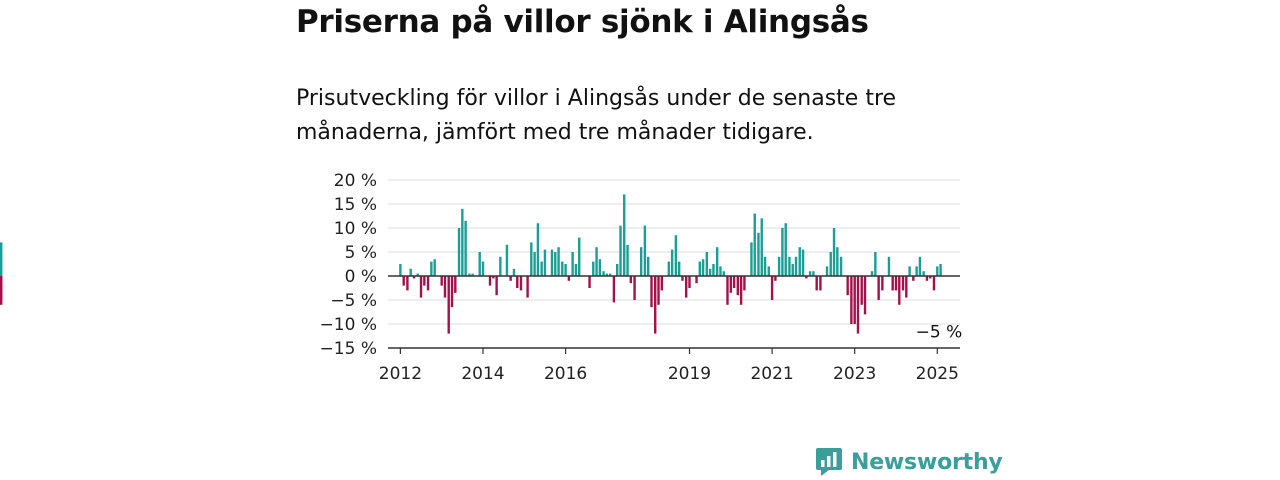 This screenshot has height=480, width=1280. I want to click on x-tick-label: 2023, so click(854, 374).